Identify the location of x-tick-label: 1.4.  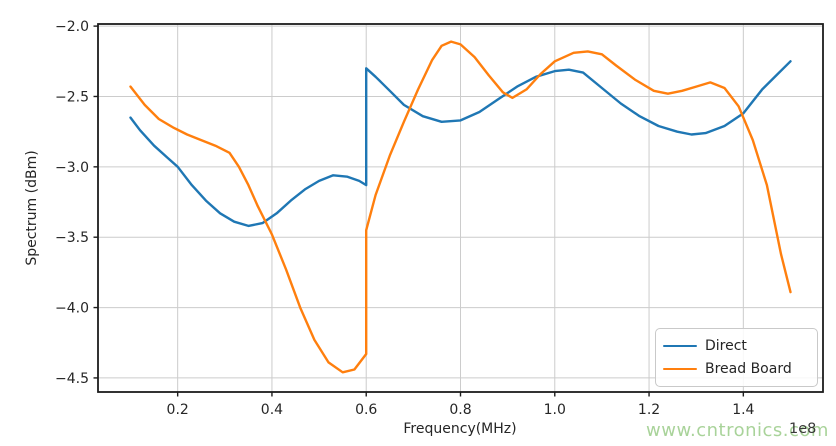
(743, 410).